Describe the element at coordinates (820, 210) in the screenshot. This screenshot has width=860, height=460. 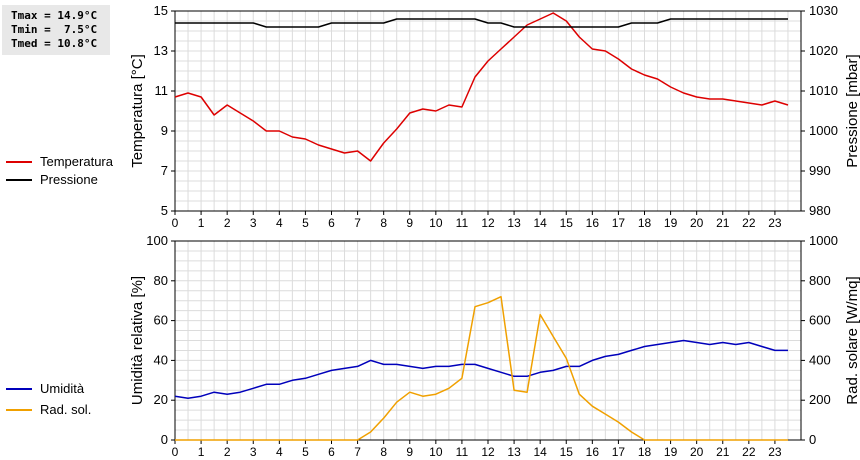
I see `y2-tick-label: 980` at that location.